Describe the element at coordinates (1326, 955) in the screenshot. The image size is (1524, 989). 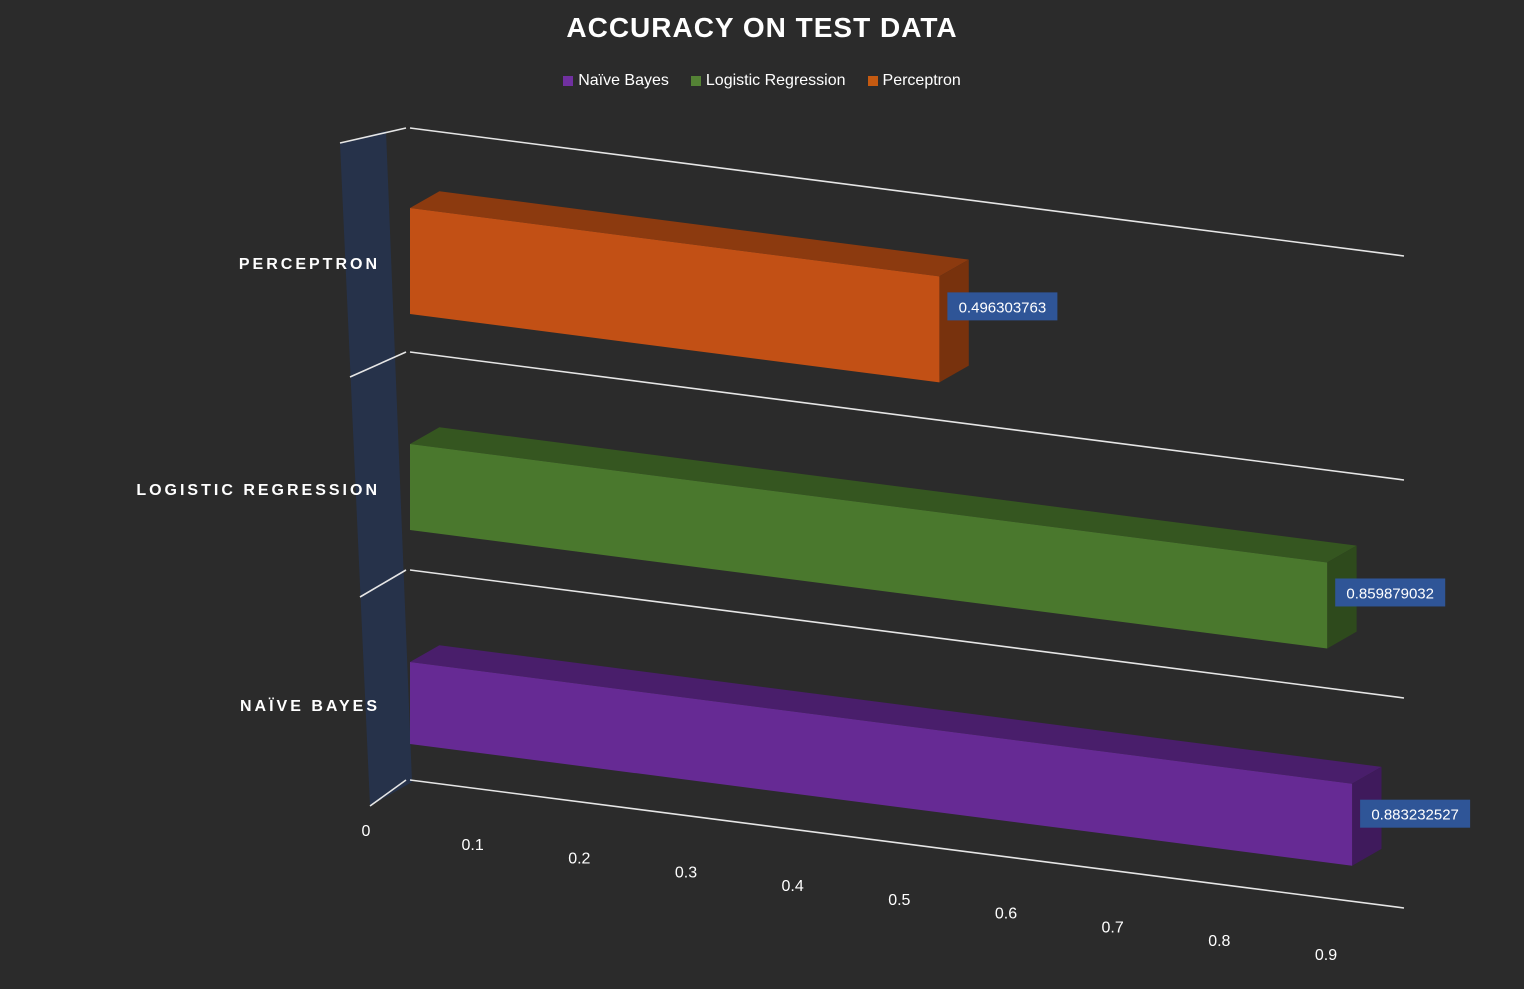
I see `x-tick-label: 0.9` at that location.